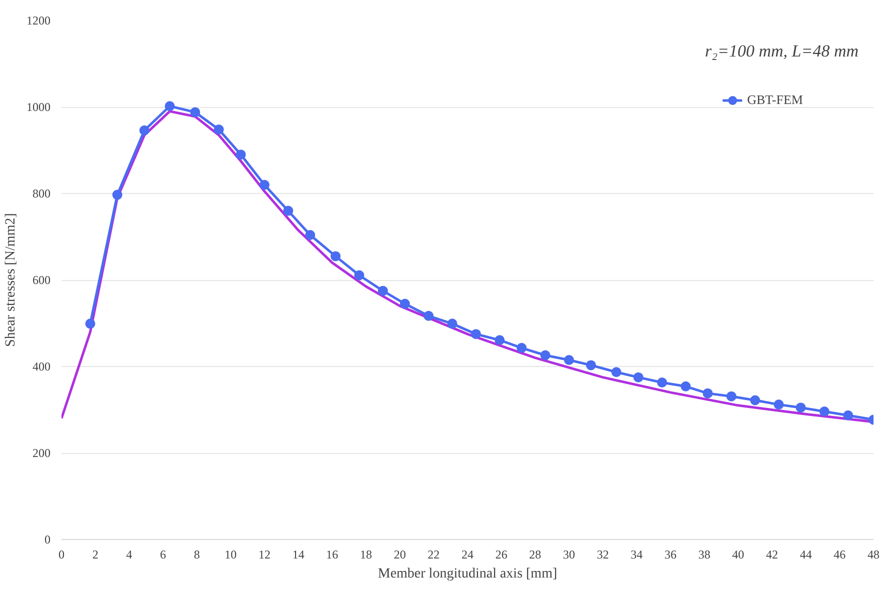 This screenshot has width=893, height=599. What do you see at coordinates (636, 555) in the screenshot?
I see `x-tick-label: 34` at bounding box center [636, 555].